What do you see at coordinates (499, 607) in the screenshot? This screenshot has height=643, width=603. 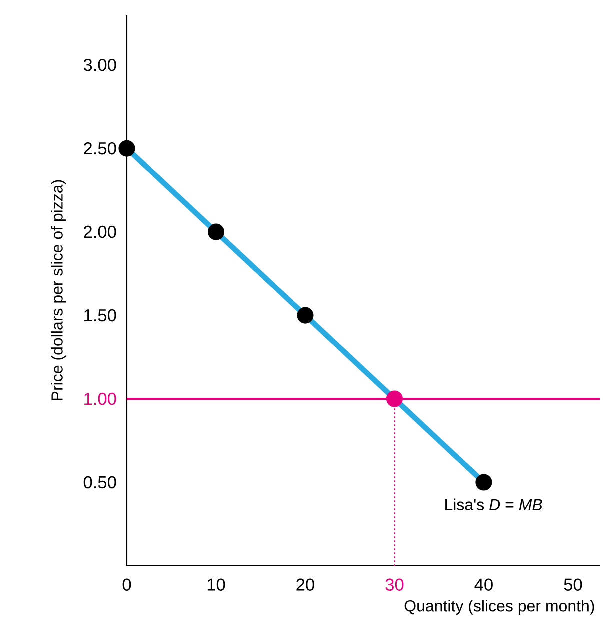 I see `x-axis-title: Quantity (slices per month)` at bounding box center [499, 607].